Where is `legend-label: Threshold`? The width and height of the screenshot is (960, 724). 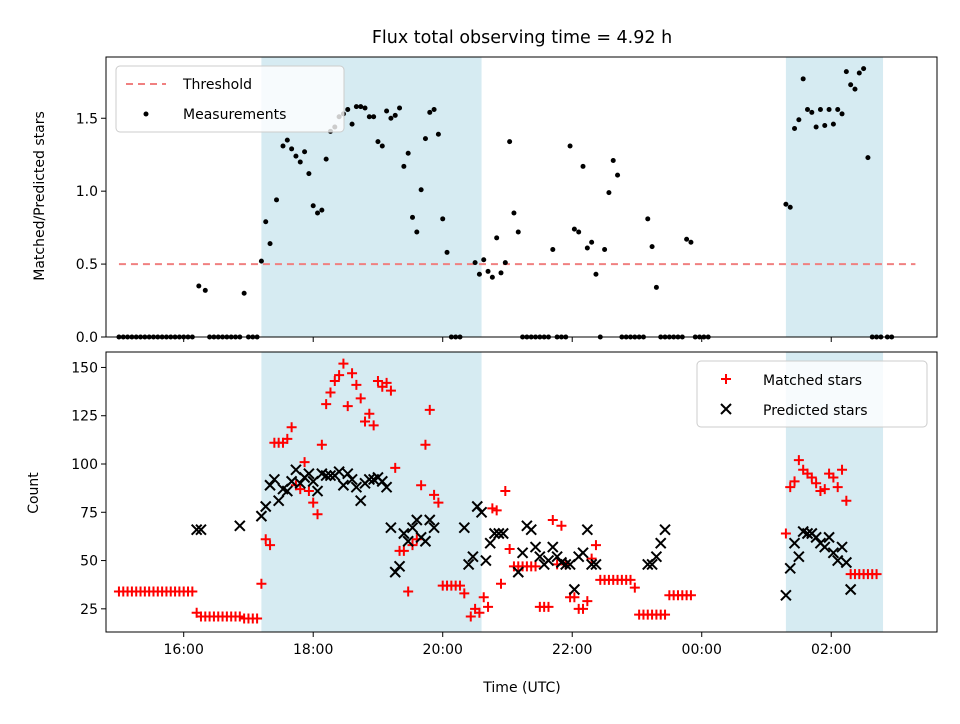 legend-label: Threshold is located at coordinates (217, 85).